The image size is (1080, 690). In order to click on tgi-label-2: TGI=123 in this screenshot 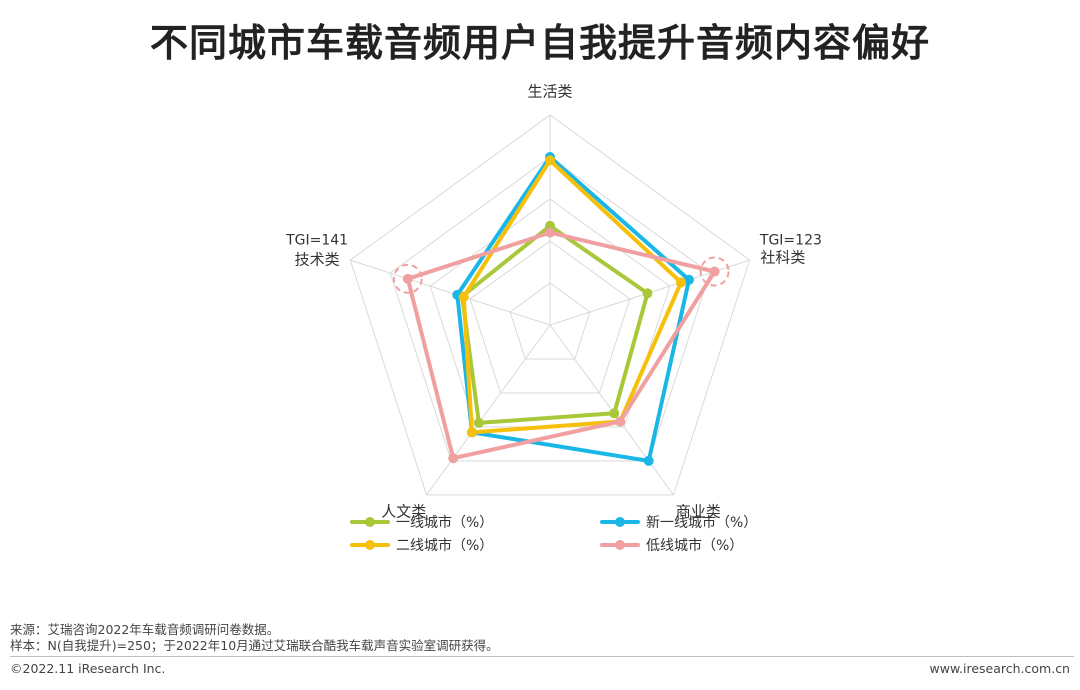, I will do `click(790, 241)`.